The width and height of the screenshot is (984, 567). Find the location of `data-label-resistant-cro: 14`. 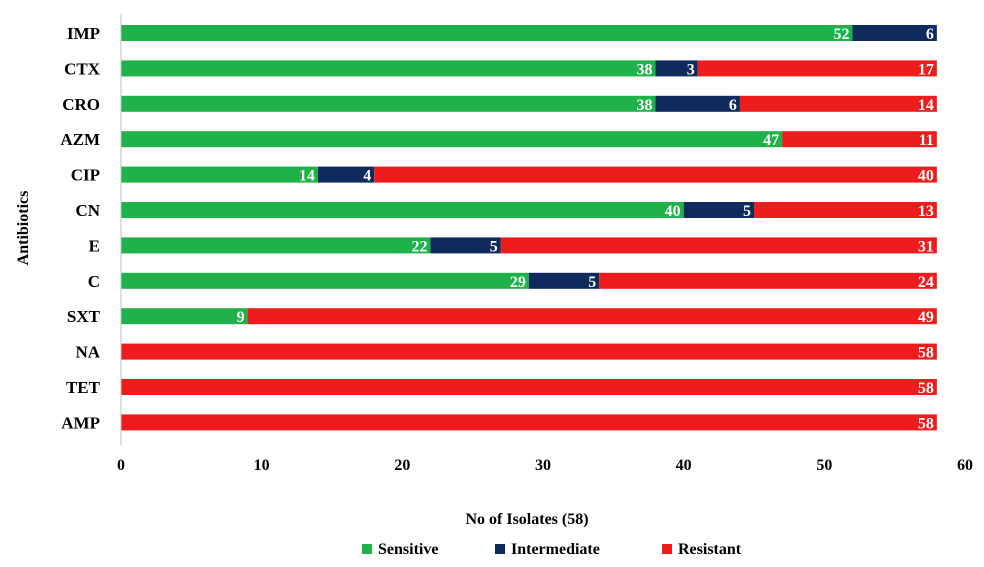

data-label-resistant-cro: 14 is located at coordinates (926, 105).